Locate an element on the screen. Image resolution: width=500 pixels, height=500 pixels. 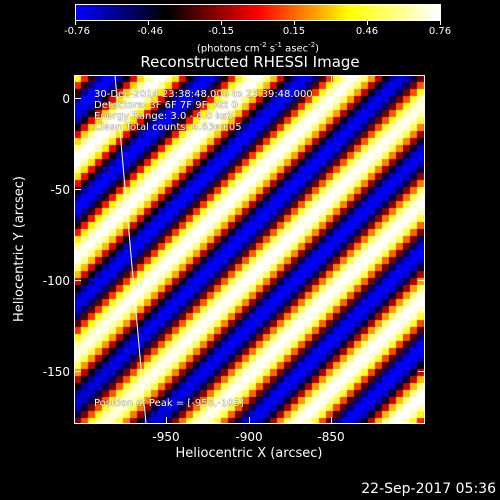
y-tick-label: 0 is located at coordinates (66, 99).